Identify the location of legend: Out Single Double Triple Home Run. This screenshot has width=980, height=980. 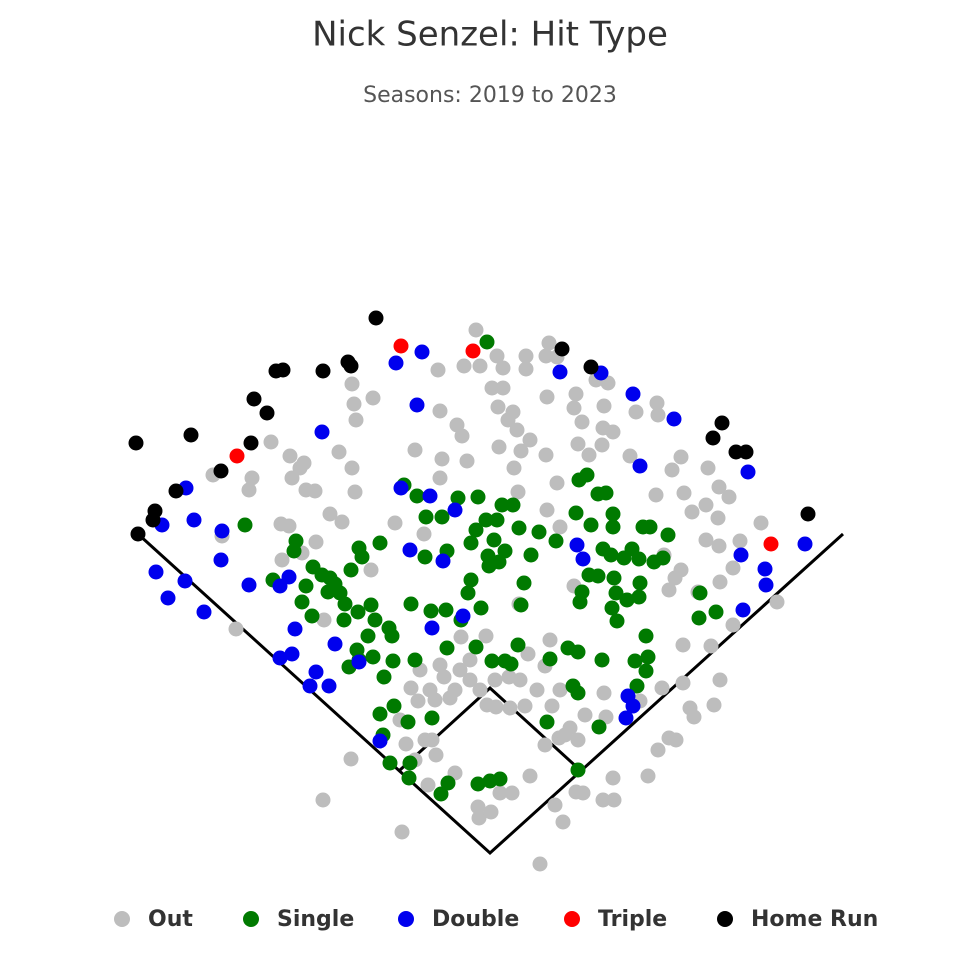
(496, 919).